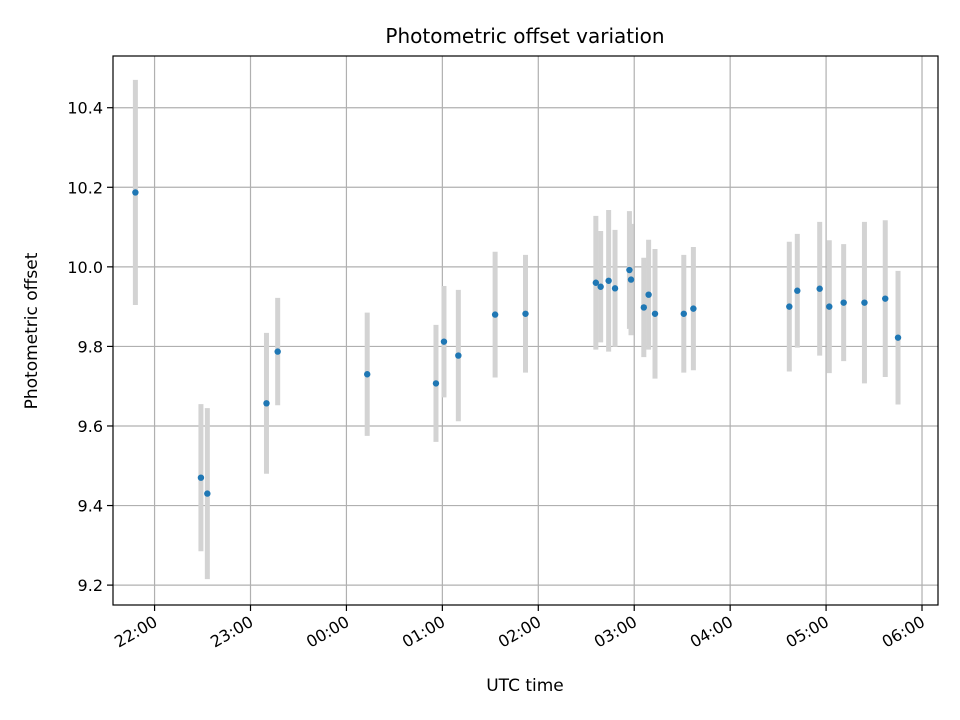  What do you see at coordinates (90, 585) in the screenshot?
I see `y-tick-label: 9.2` at bounding box center [90, 585].